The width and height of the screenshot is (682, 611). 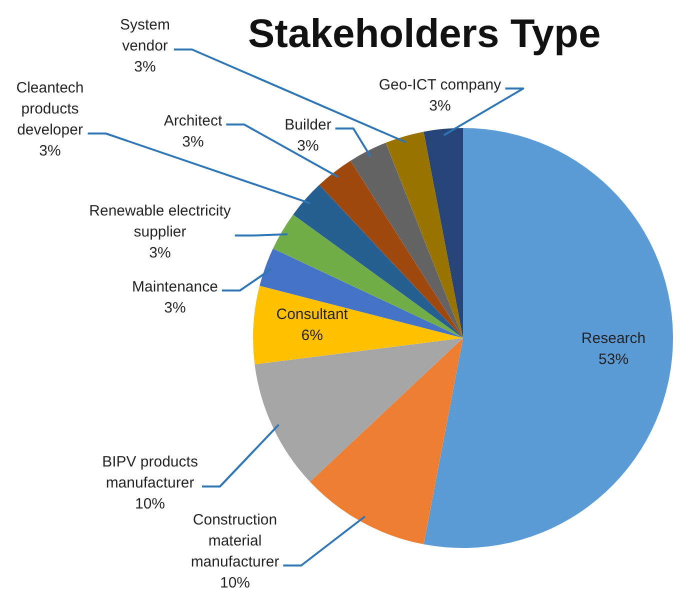 What do you see at coordinates (440, 85) in the screenshot?
I see `slice-label: Geo-ICT company` at bounding box center [440, 85].